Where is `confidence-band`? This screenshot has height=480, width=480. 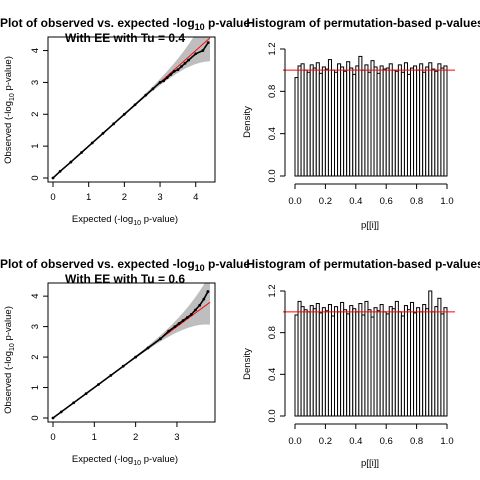
confidence-band is located at coordinates (131, 350).